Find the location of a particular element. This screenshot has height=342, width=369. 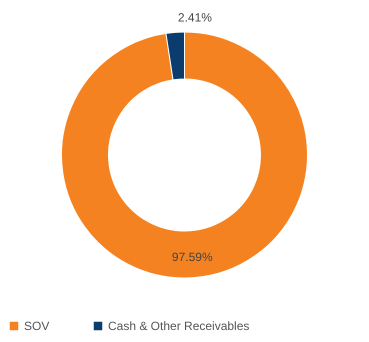

data-label: 2.41% is located at coordinates (195, 17).